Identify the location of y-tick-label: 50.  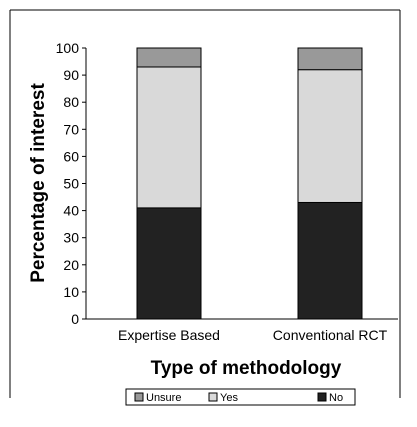
(71, 184).